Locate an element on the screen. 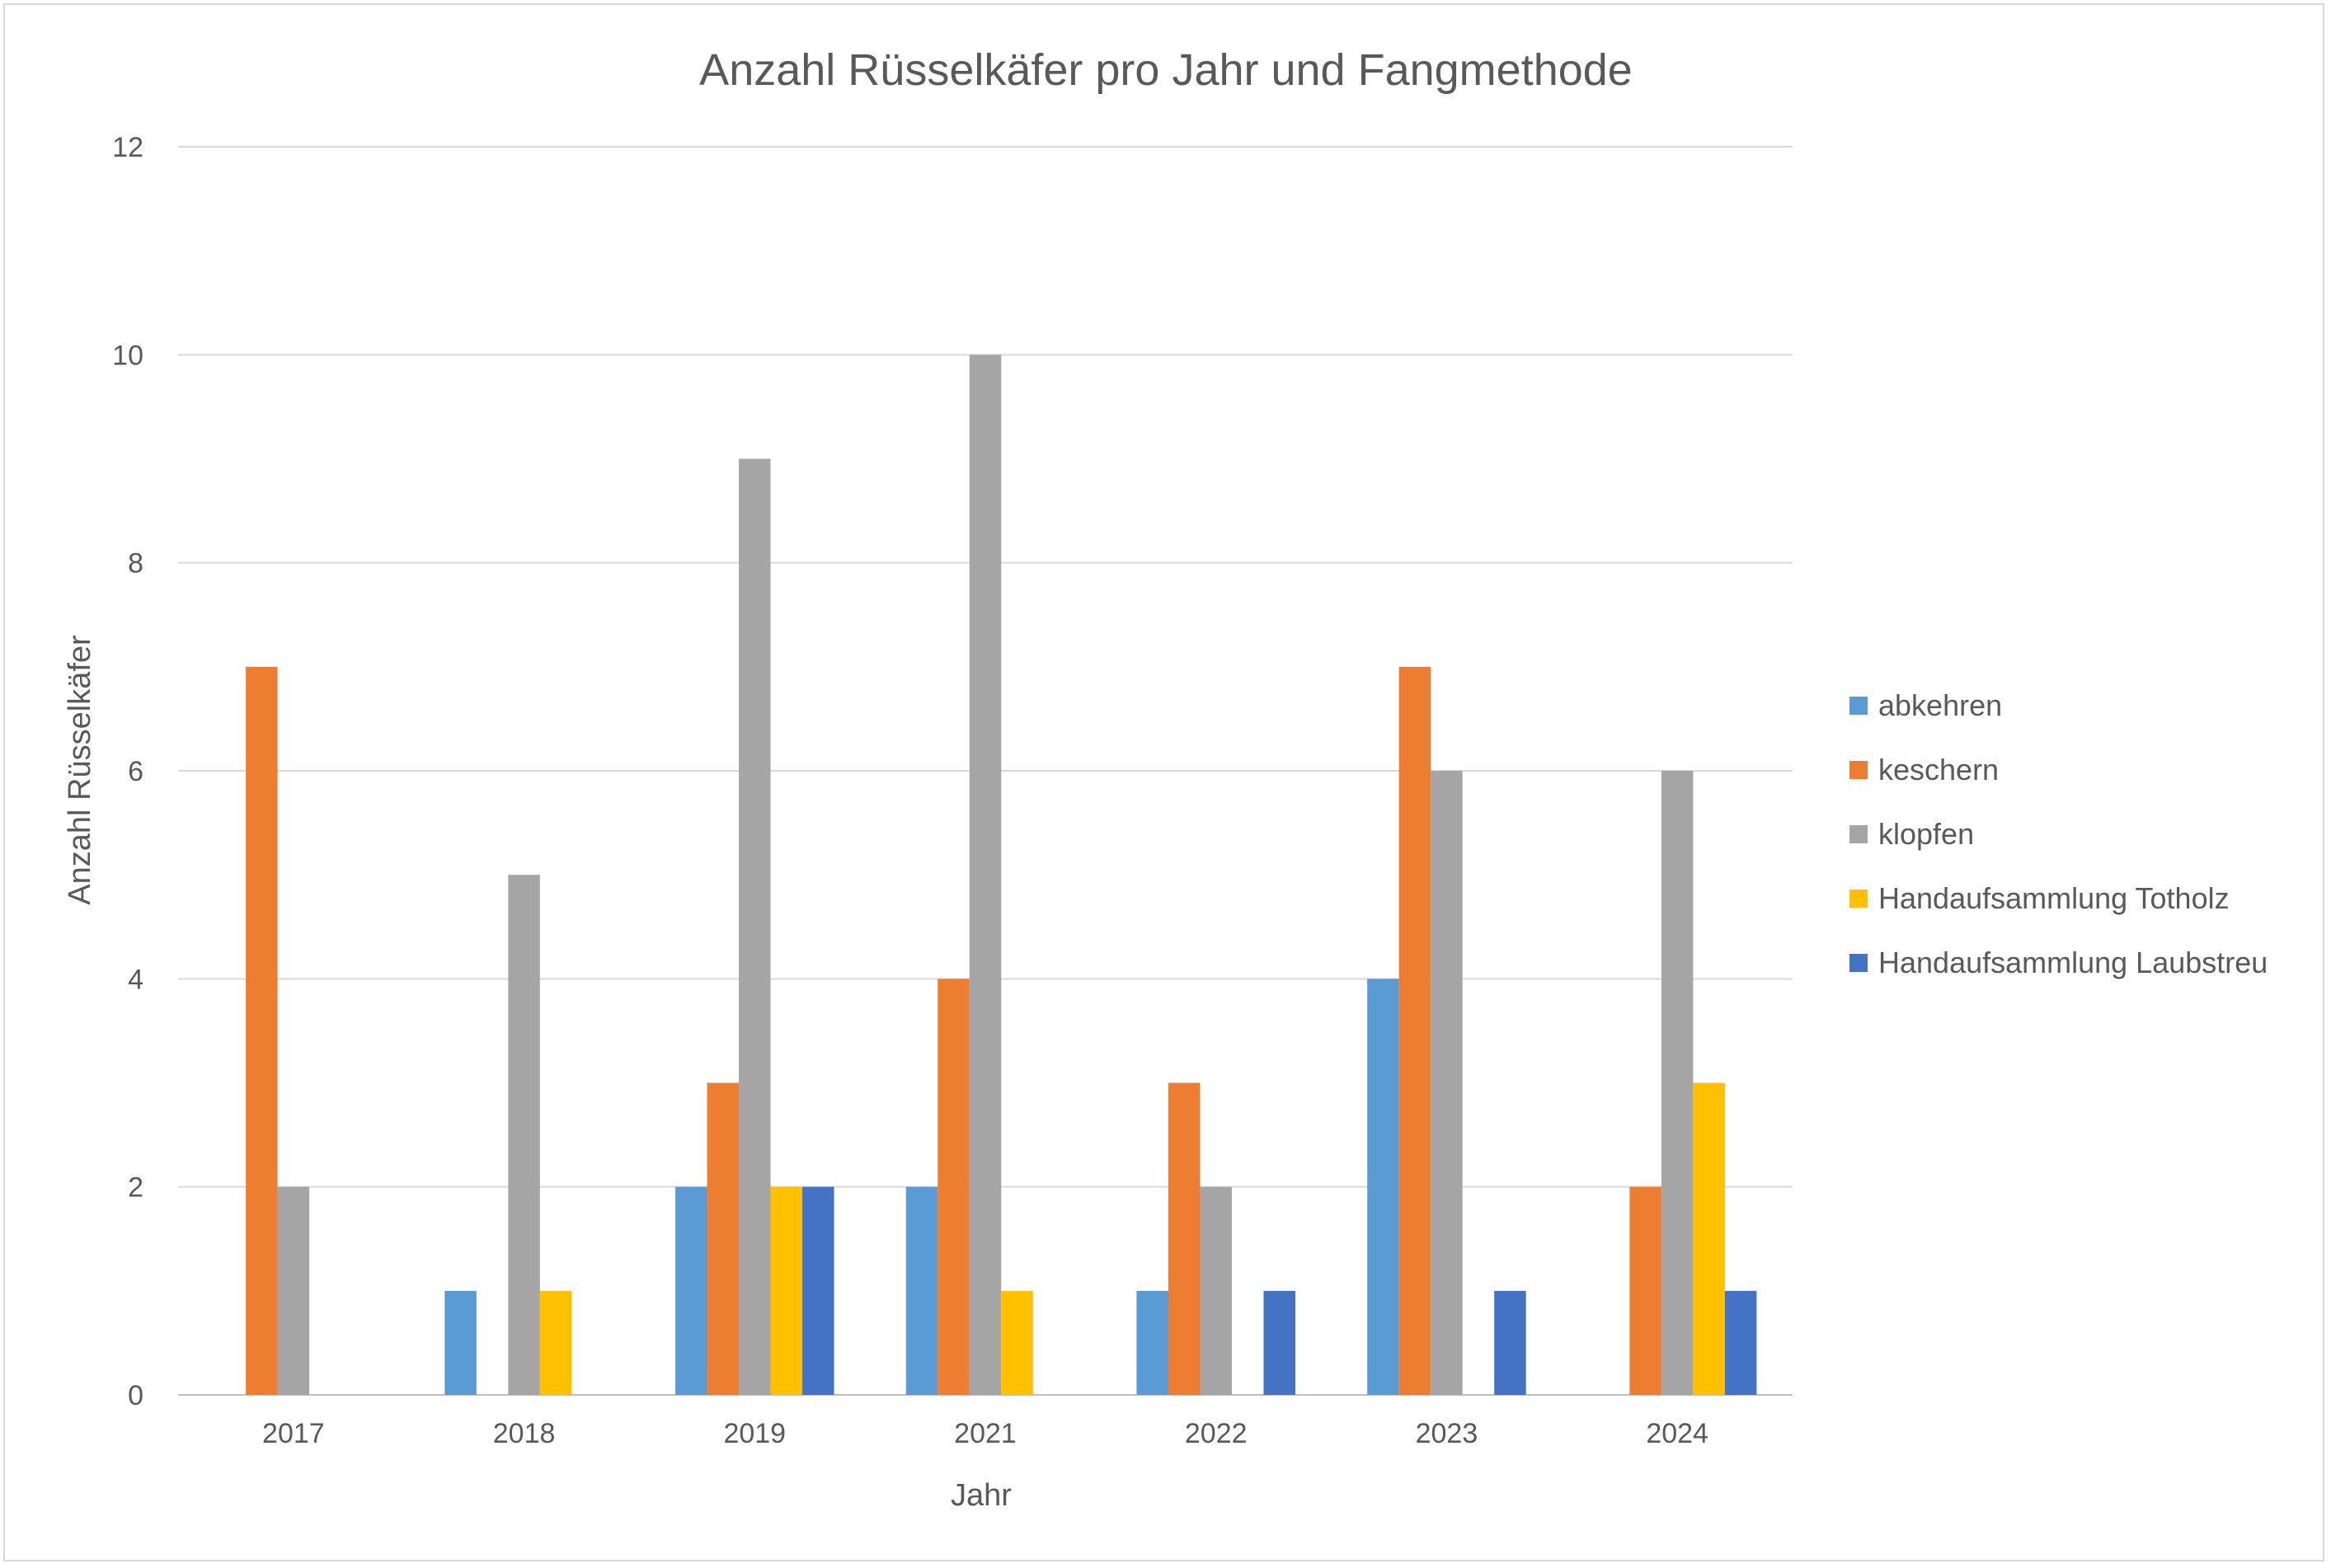 This screenshot has height=1568, width=2331. legend-label: abkehren is located at coordinates (1940, 705).